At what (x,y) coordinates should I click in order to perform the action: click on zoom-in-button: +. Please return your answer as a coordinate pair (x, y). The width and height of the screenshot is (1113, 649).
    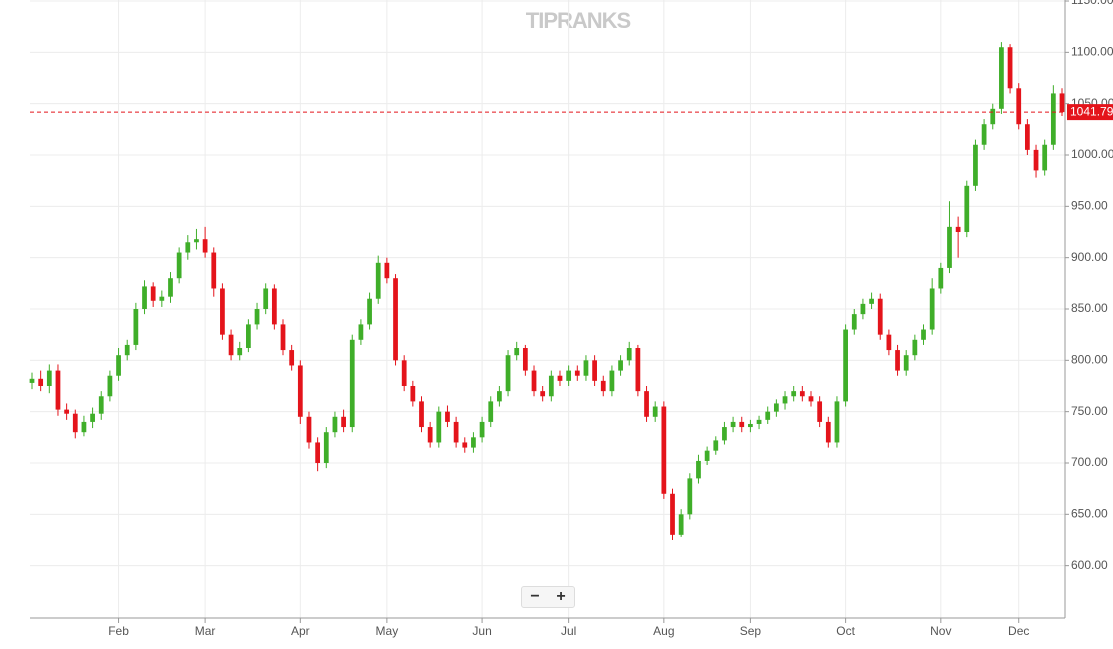
    Looking at the image, I should click on (561, 596).